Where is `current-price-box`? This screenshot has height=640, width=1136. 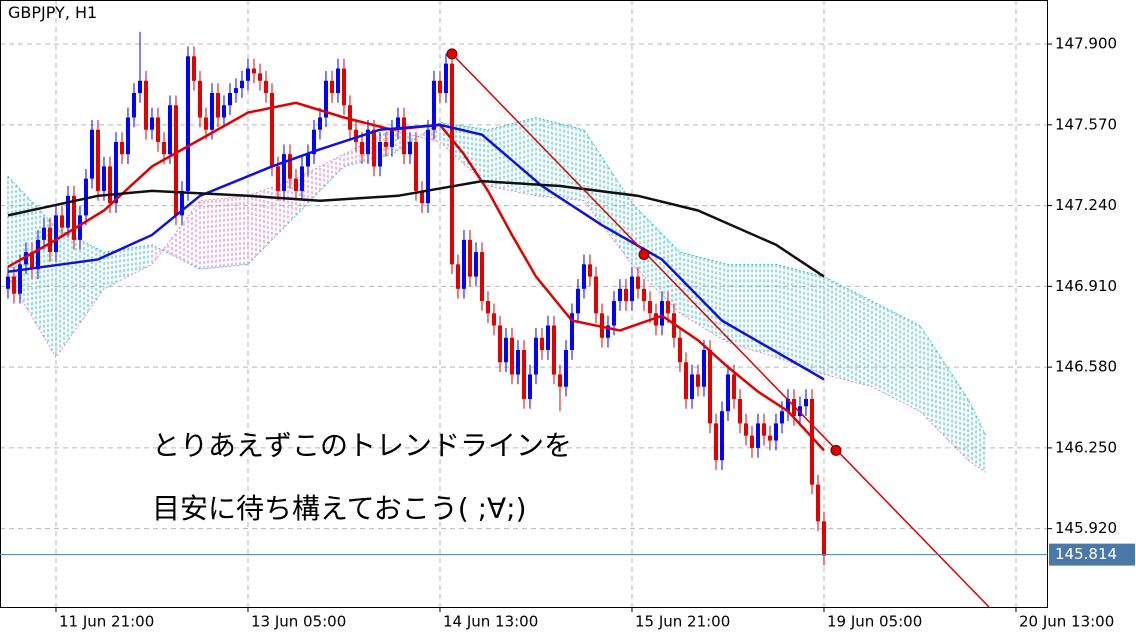
current-price-box is located at coordinates (1092, 554).